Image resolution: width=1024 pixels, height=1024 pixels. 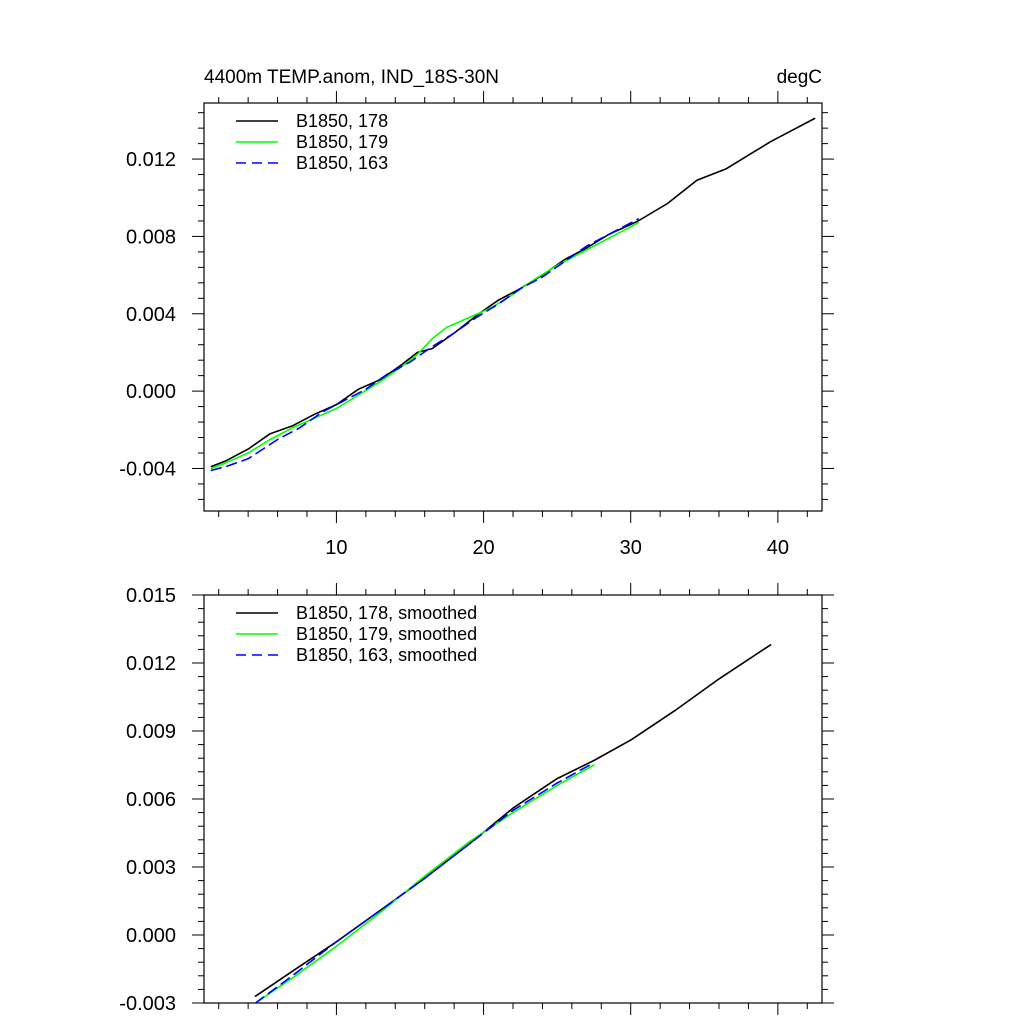 What do you see at coordinates (351, 77) in the screenshot?
I see `chart-title: 4400m TEMP.anom, IND_18S-30N` at bounding box center [351, 77].